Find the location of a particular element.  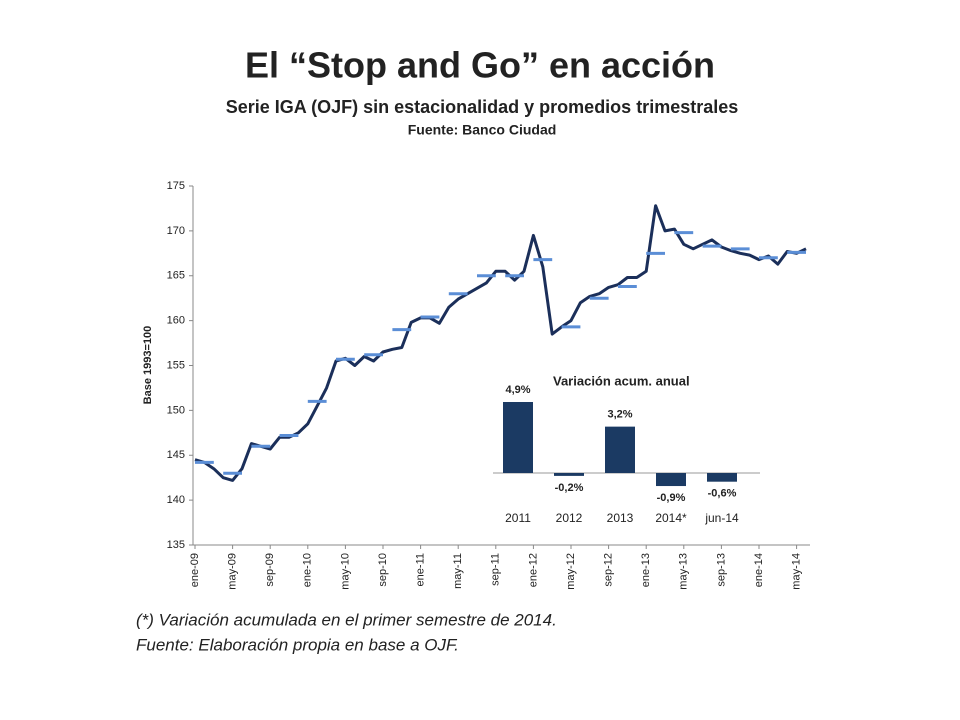

y-tick-label: 175 is located at coordinates (176, 186).